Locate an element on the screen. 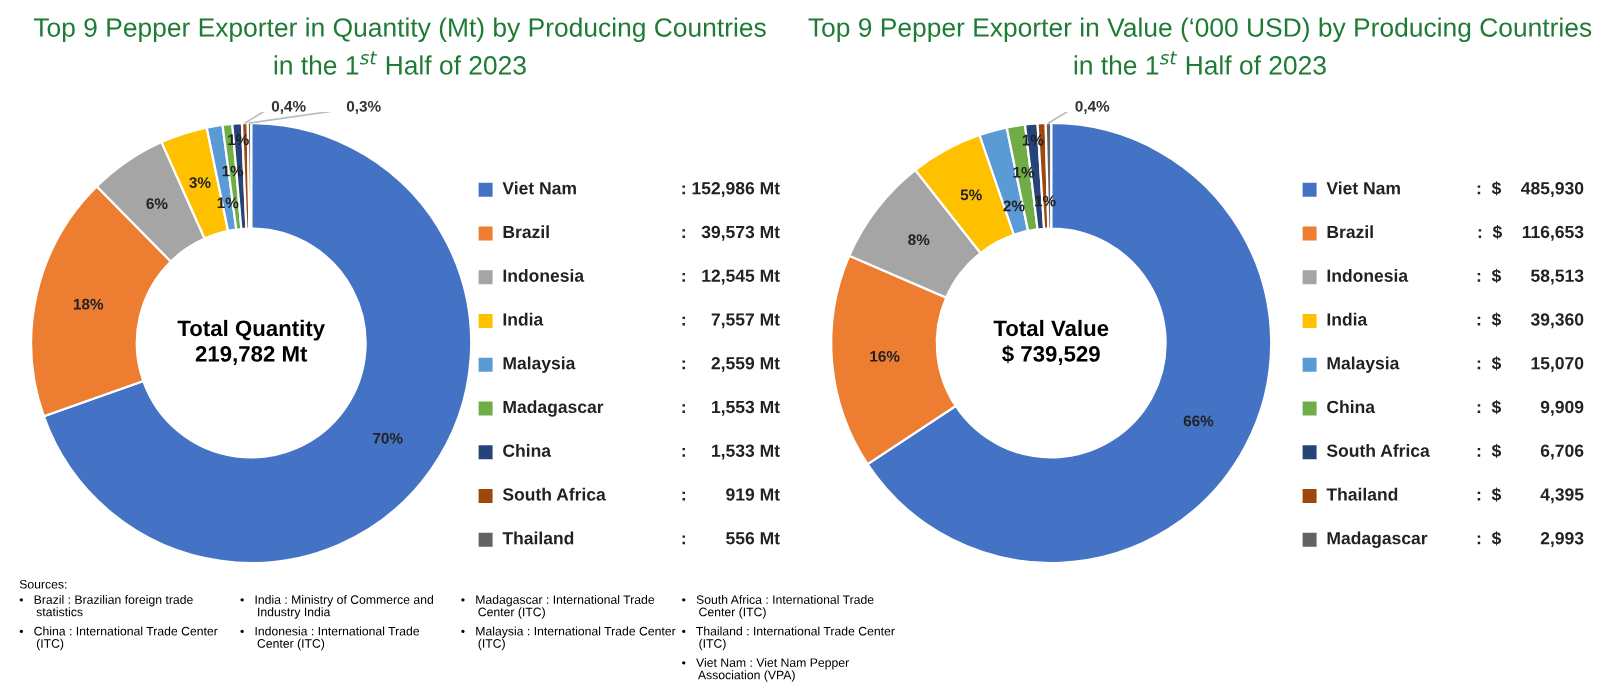 The width and height of the screenshot is (1600, 700). chart-title: Top 9 Pepper Exporter in Quantity (Mt) by Producing Countries in the 1$^{st}$ Half of 2023 is located at coordinates (399, 46).